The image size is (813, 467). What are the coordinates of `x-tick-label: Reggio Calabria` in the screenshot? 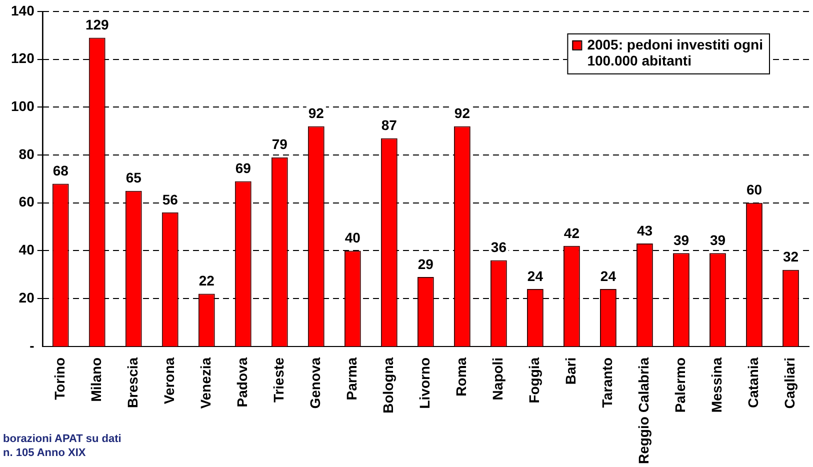 It's located at (644, 410).